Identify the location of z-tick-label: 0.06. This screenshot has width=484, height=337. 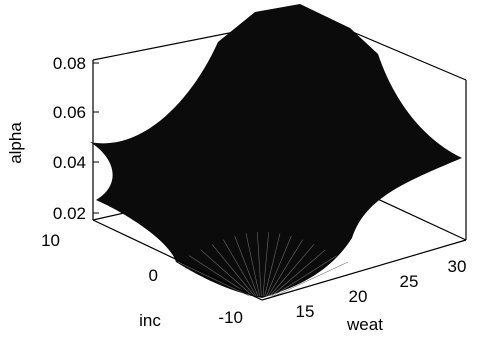
(69, 112).